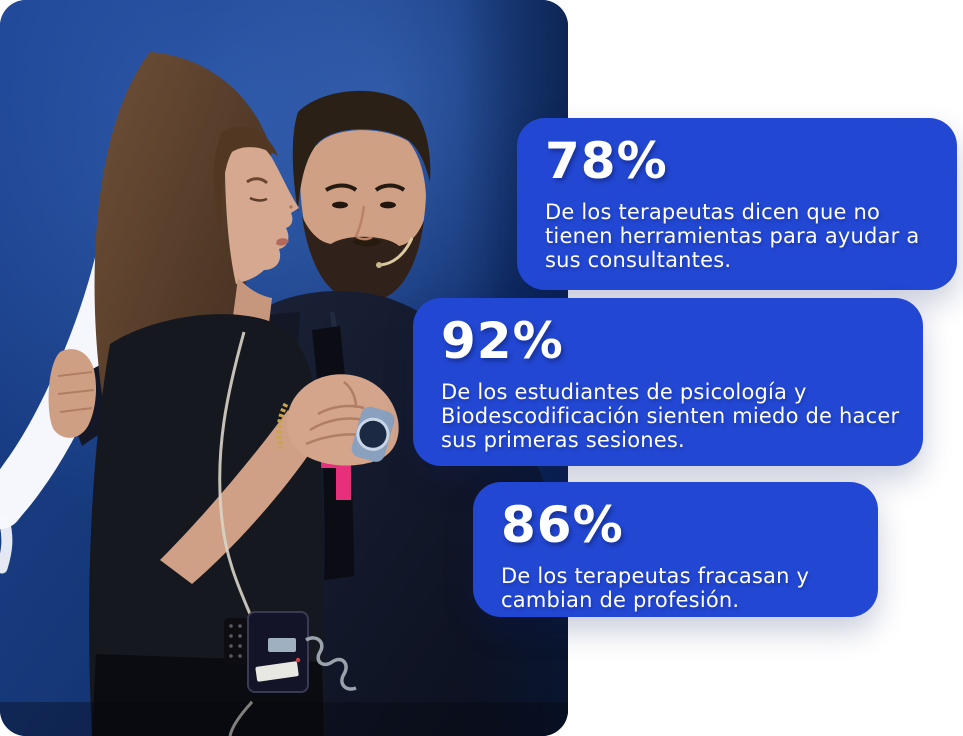  What do you see at coordinates (258, 199) in the screenshot?
I see `closed-eye` at bounding box center [258, 199].